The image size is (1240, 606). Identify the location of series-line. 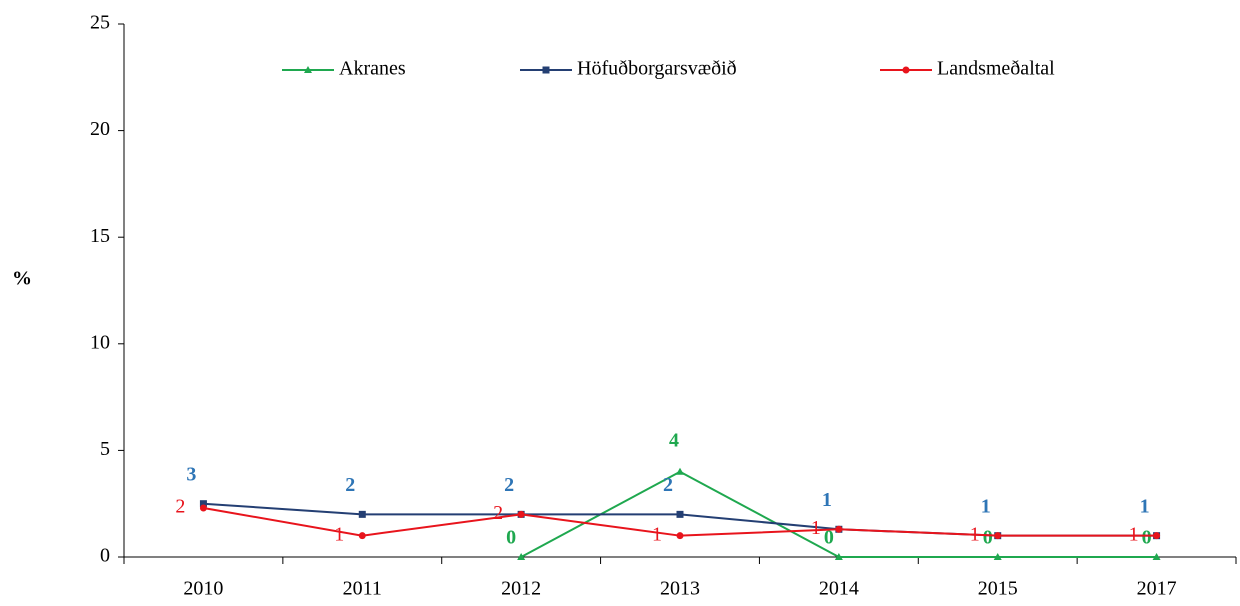
(680, 519).